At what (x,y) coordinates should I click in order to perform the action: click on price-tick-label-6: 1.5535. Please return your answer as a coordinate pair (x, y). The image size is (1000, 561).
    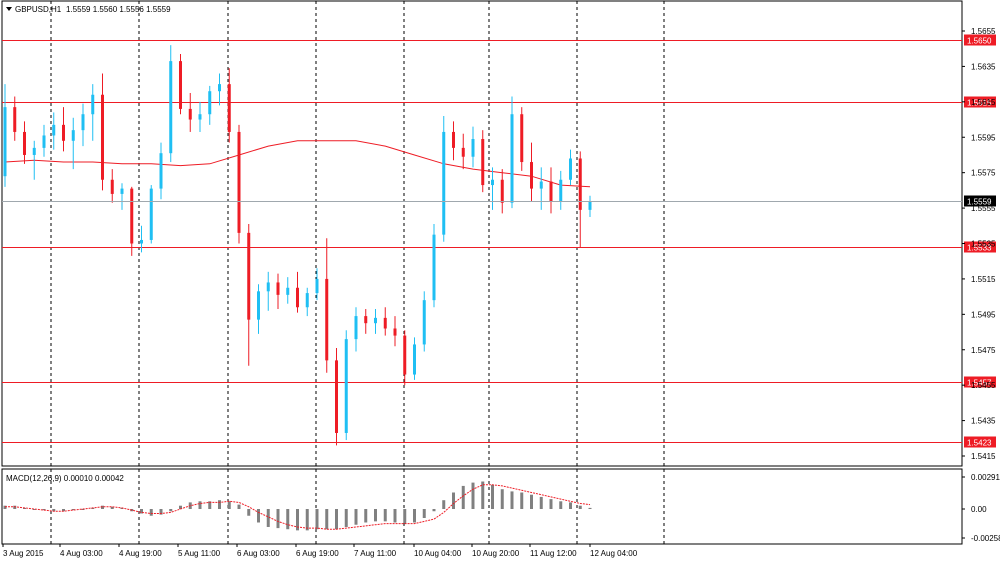
    Looking at the image, I should click on (983, 244).